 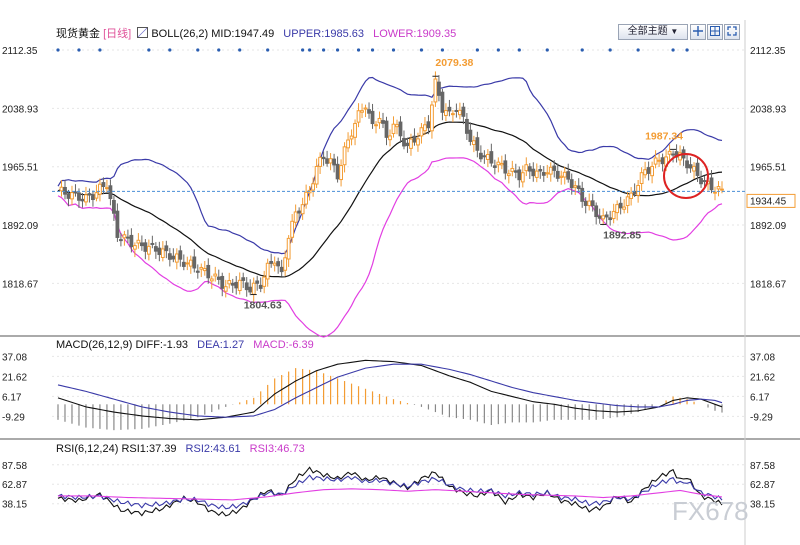 What do you see at coordinates (768, 51) in the screenshot?
I see `y-tick-label-right: 2112.35` at bounding box center [768, 51].